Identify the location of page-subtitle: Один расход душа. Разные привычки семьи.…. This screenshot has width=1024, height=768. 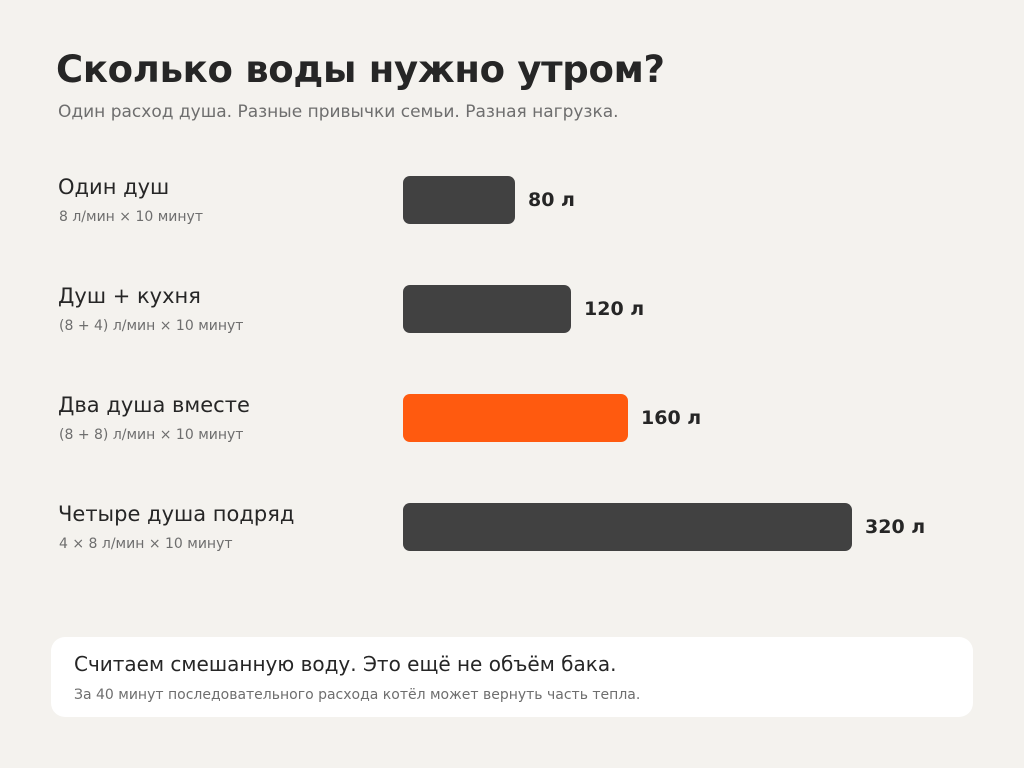
(338, 112).